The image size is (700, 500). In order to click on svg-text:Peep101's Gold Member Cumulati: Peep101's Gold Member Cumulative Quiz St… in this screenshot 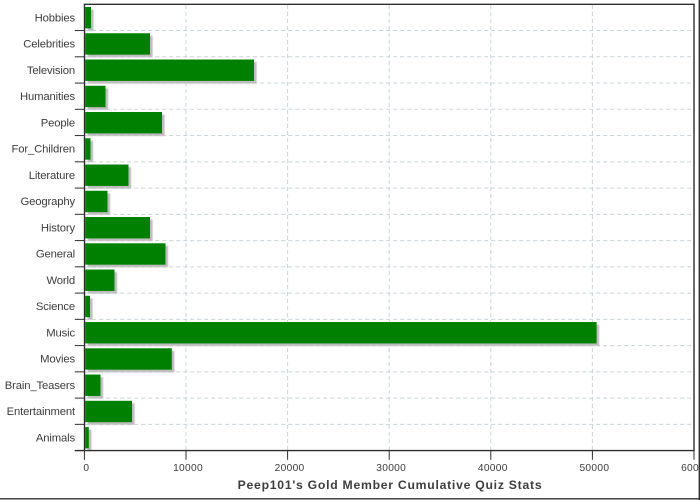, I will do `click(390, 485)`.